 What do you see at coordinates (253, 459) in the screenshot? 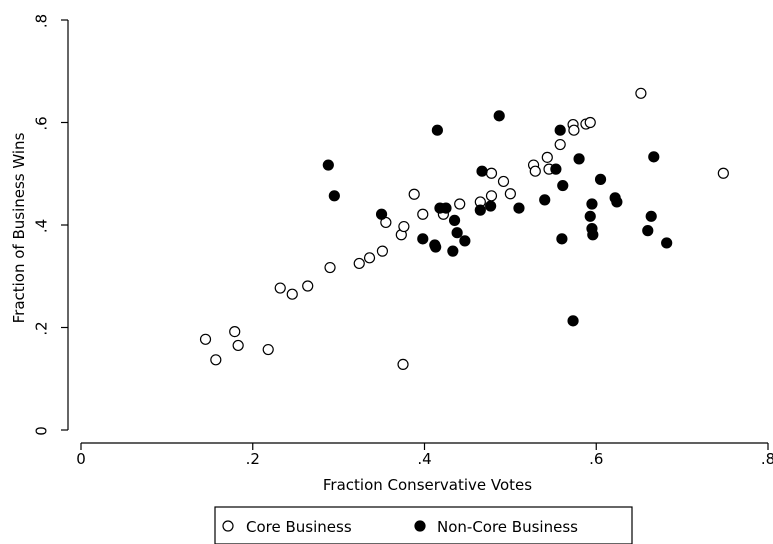
I see `x-tick-label: .2` at bounding box center [253, 459].